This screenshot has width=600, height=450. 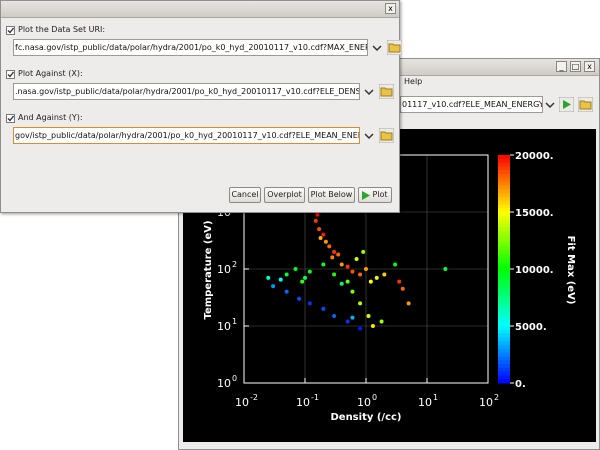 I want to click on row-label: Plot the Data Set URI:, so click(x=62, y=29).